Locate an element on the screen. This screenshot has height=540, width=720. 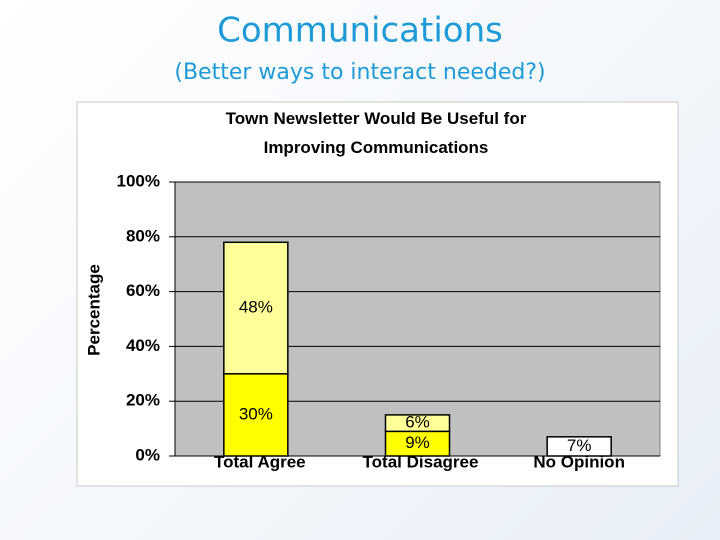
data-label: 9% is located at coordinates (417, 442).